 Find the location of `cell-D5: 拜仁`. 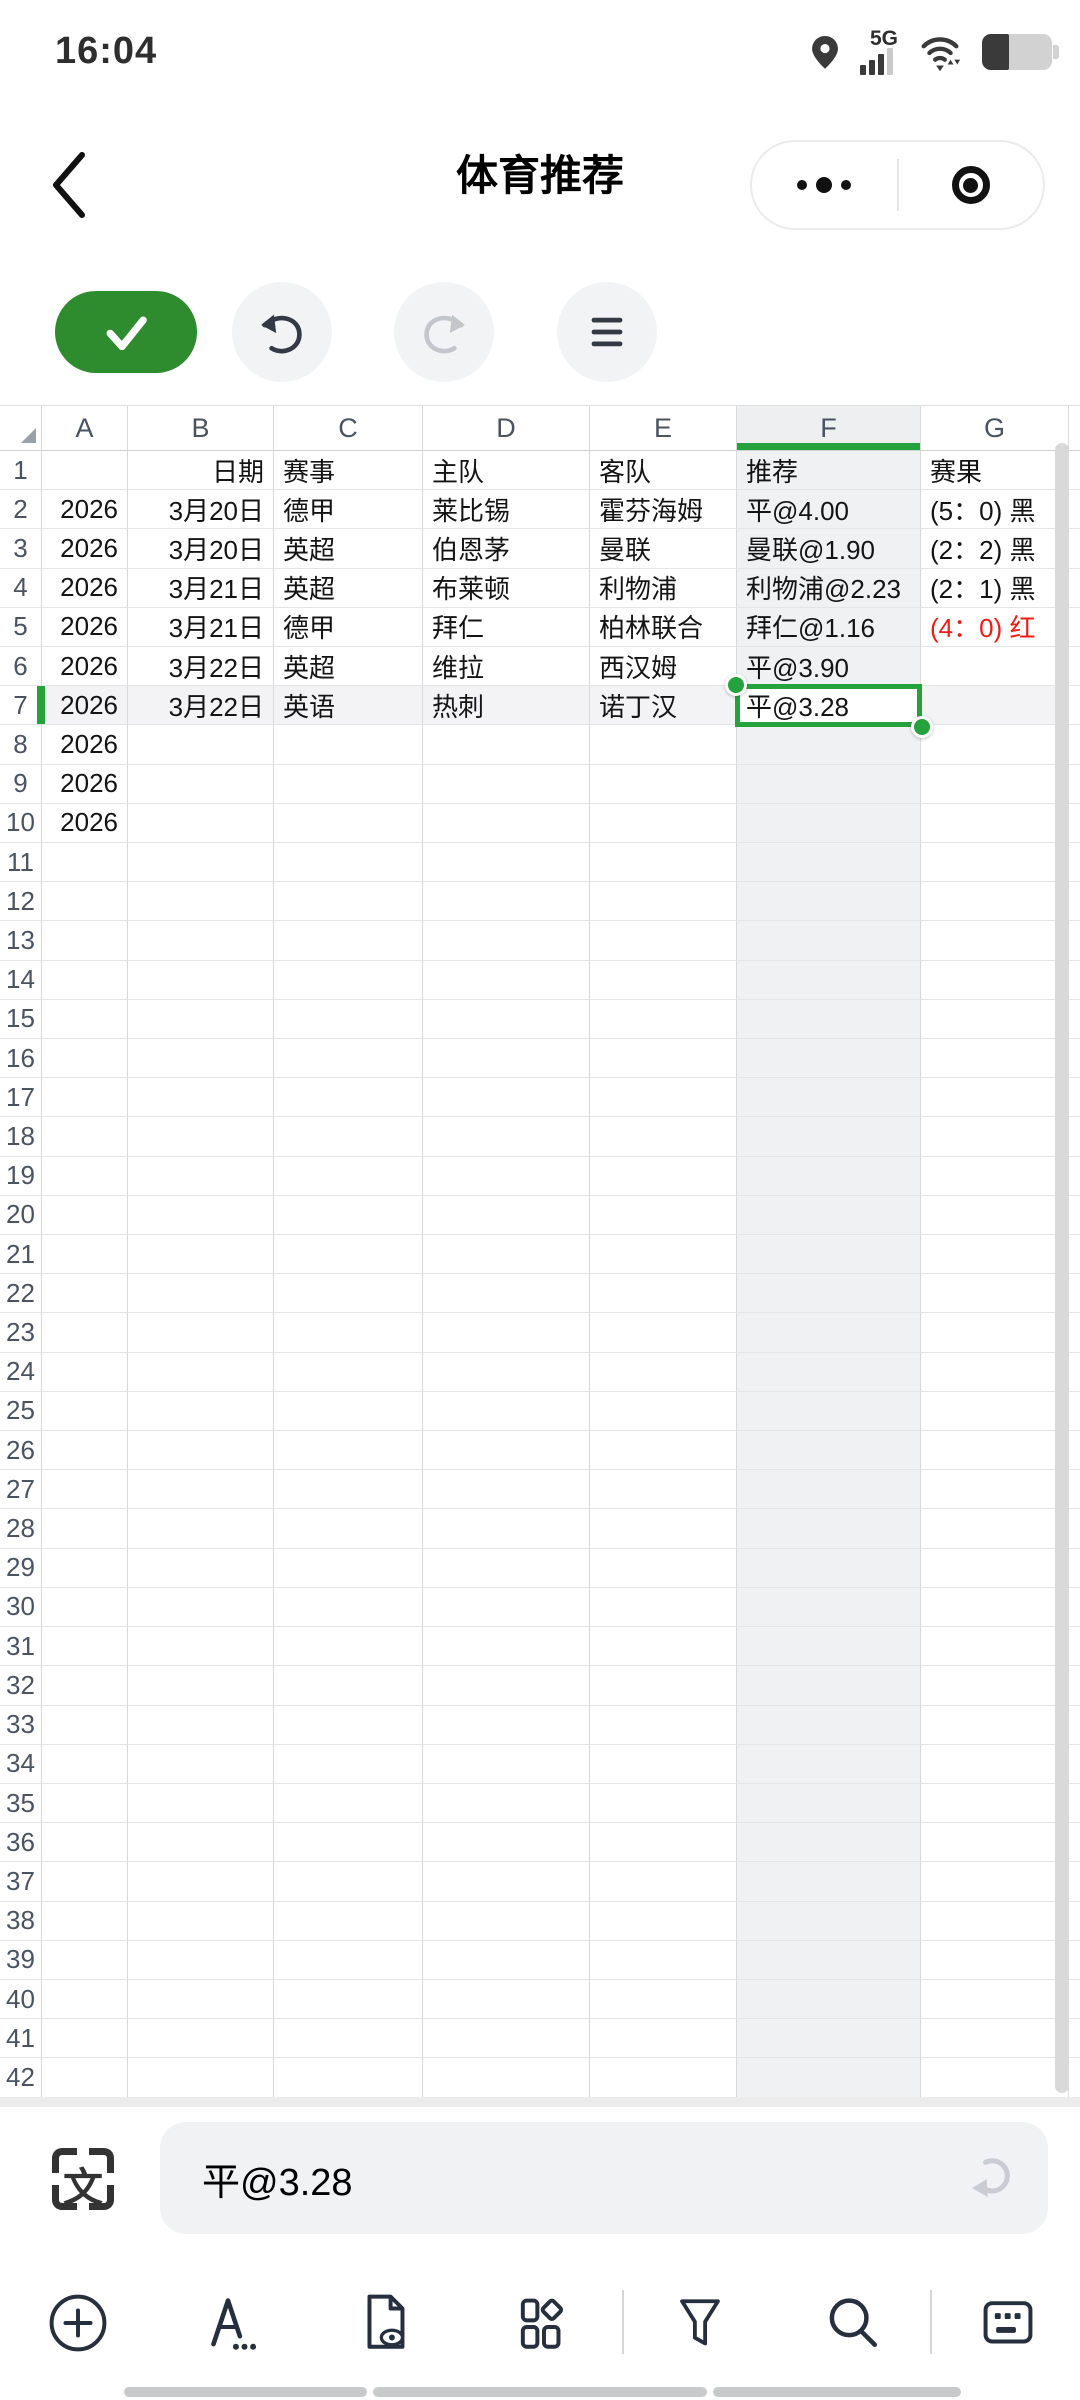

cell-D5: 拜仁 is located at coordinates (506, 627).